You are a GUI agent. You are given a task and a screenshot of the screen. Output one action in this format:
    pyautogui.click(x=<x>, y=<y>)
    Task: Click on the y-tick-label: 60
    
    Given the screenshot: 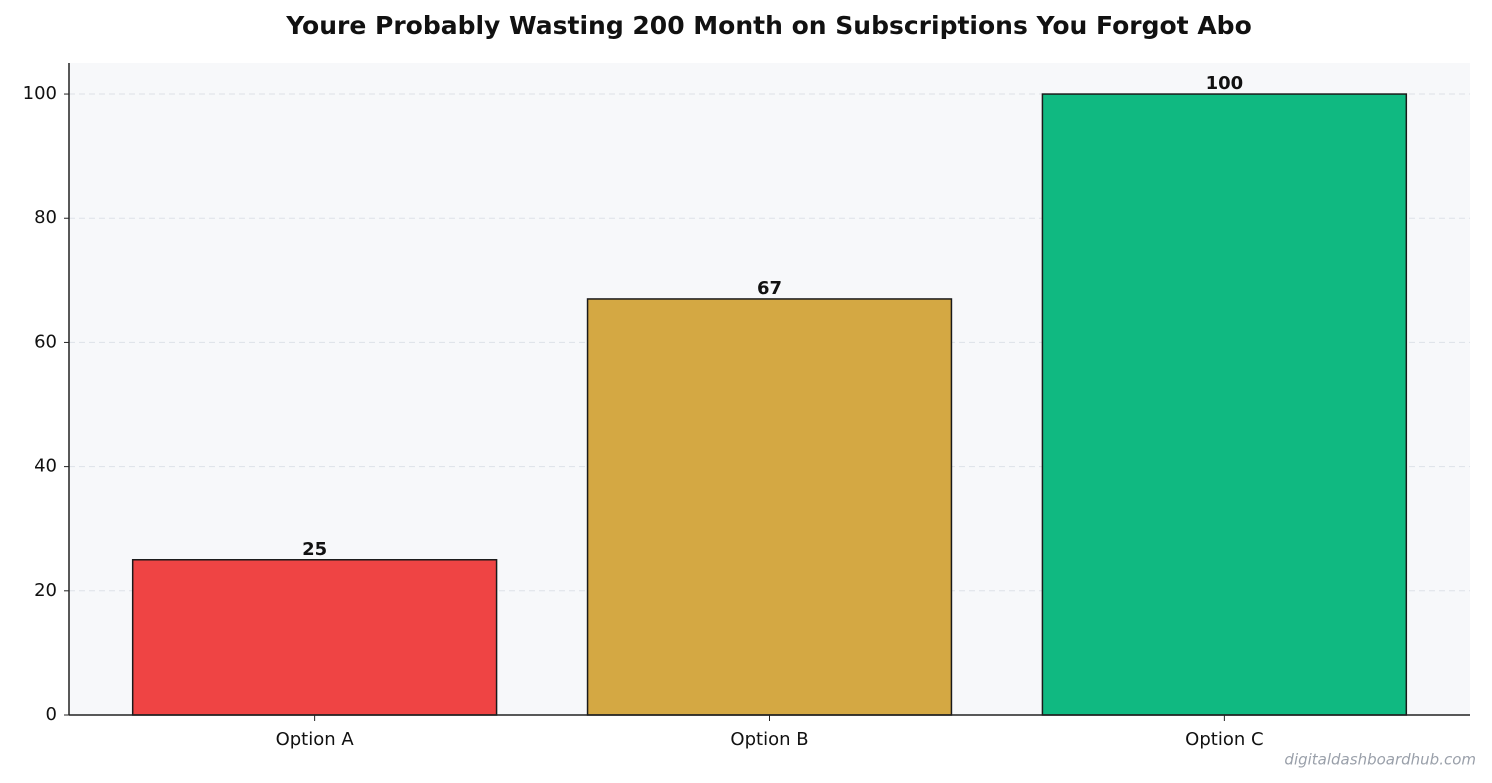 What is the action you would take?
    pyautogui.click(x=45, y=341)
    